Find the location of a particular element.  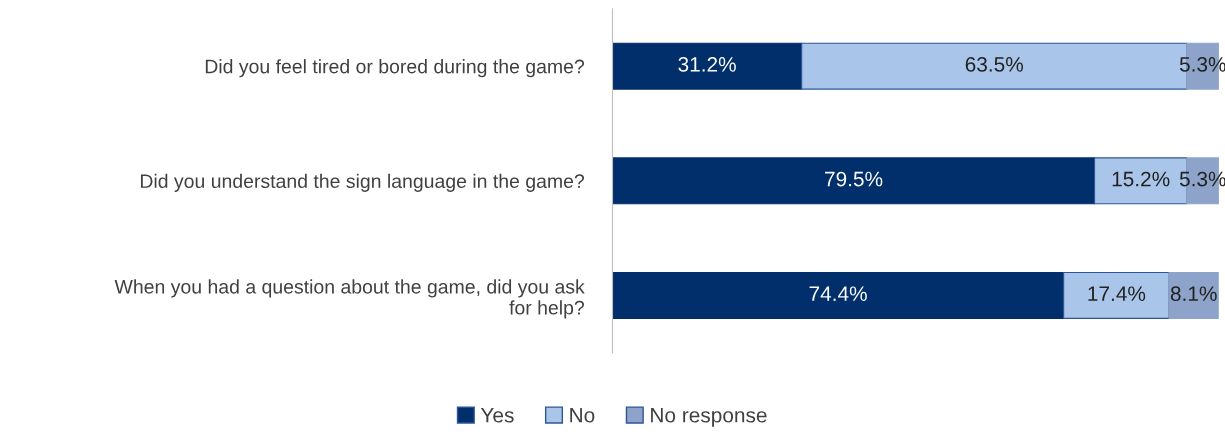

legend-label: Yes is located at coordinates (497, 415).